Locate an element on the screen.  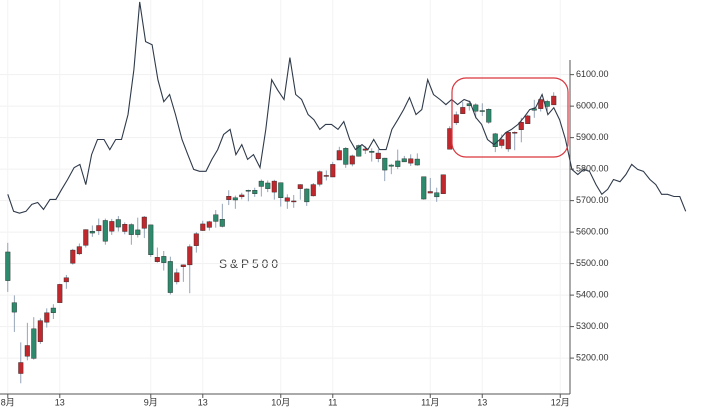
y-tick-label: 5700.00 is located at coordinates (592, 200).